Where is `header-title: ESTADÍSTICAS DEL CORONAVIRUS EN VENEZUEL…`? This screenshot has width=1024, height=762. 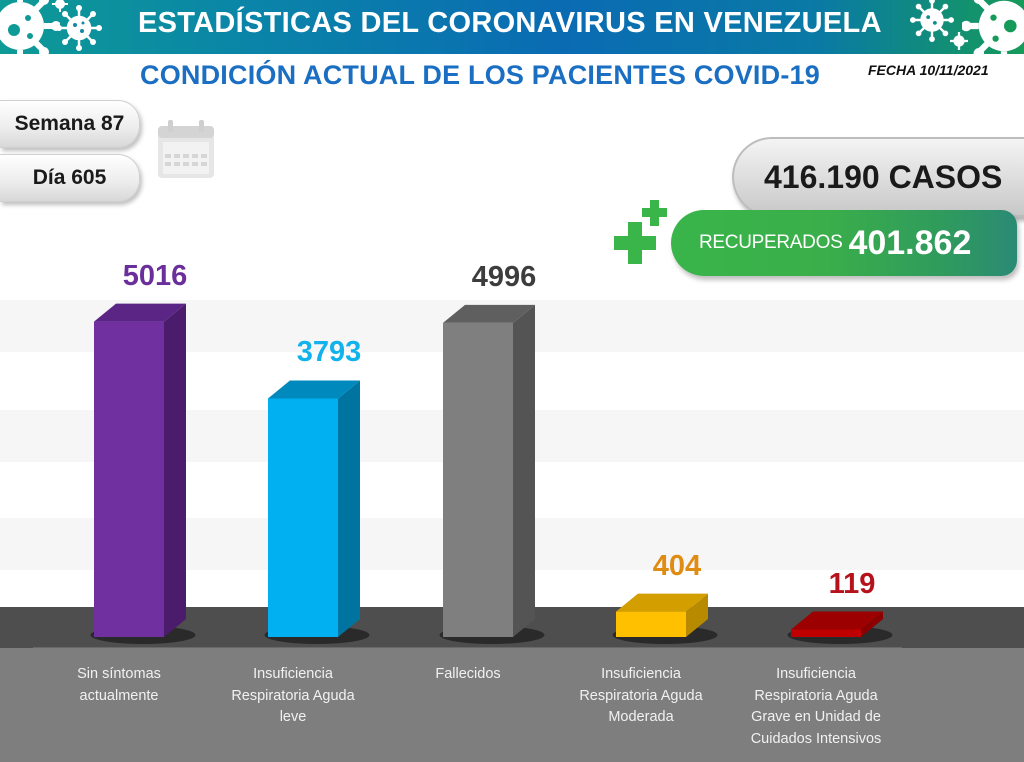 header-title: ESTADÍSTICAS DEL CORONAVIRUS EN VENEZUEL… is located at coordinates (510, 23).